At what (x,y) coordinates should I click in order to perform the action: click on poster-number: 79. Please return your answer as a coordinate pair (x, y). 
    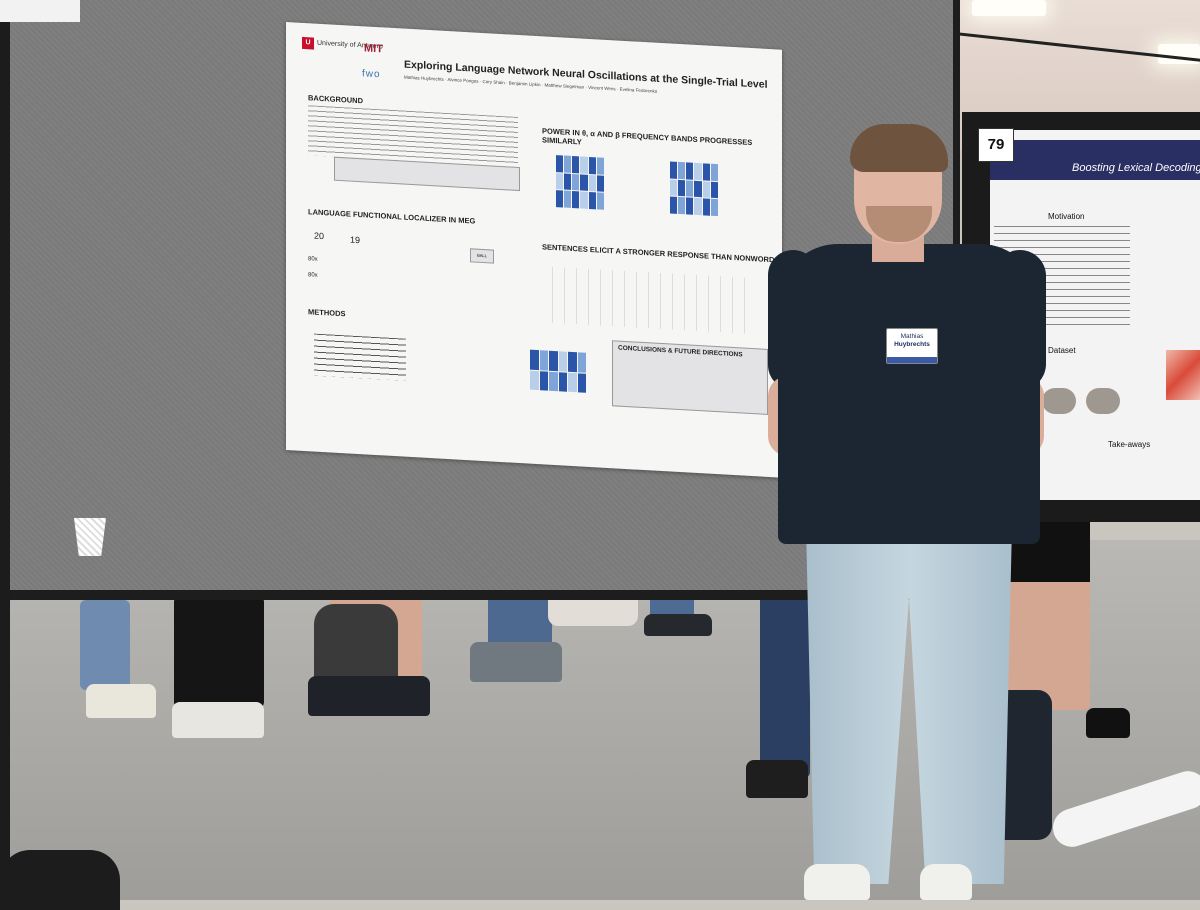
    Looking at the image, I should click on (996, 145).